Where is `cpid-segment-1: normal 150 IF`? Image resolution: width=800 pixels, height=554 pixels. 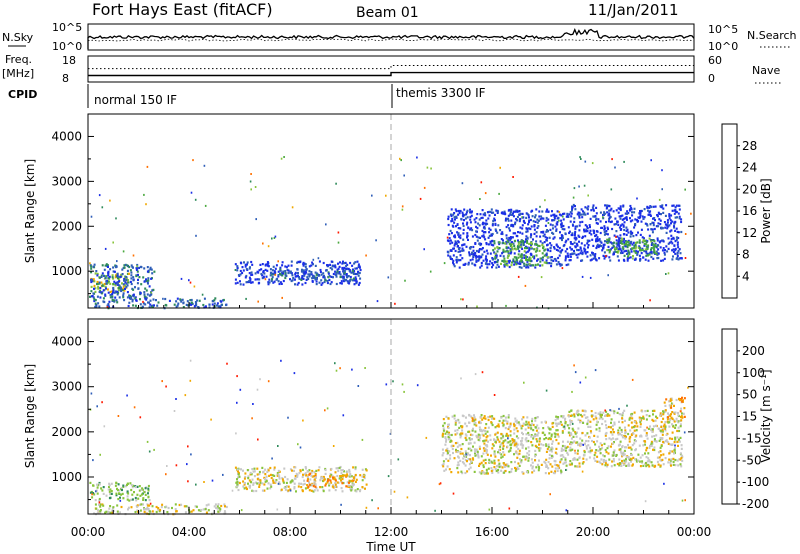
cpid-segment-1: normal 150 IF is located at coordinates (135, 100).